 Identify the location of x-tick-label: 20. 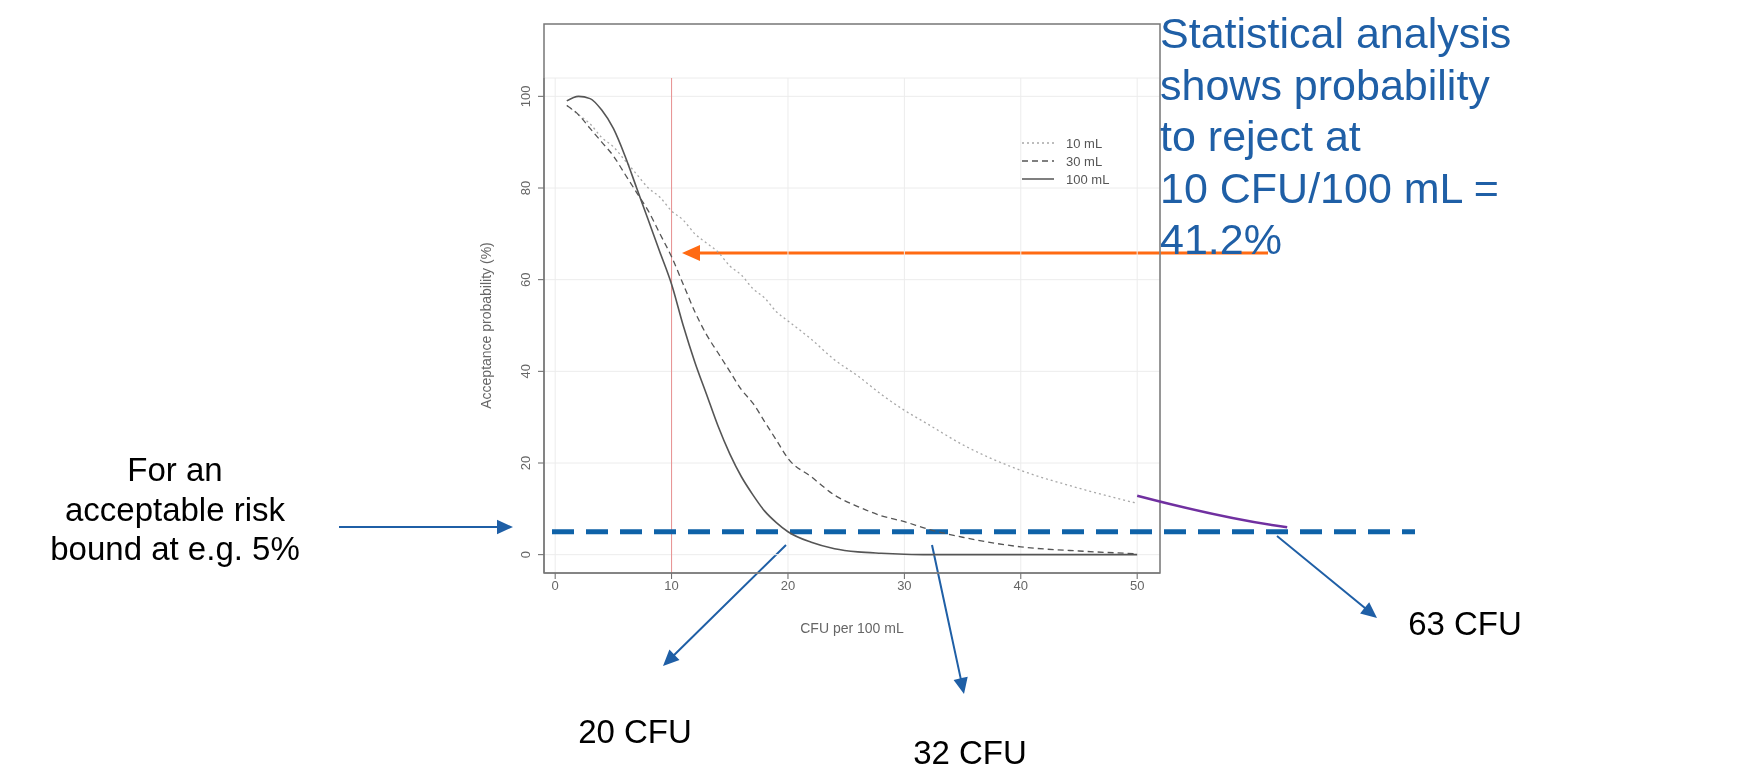
(788, 586).